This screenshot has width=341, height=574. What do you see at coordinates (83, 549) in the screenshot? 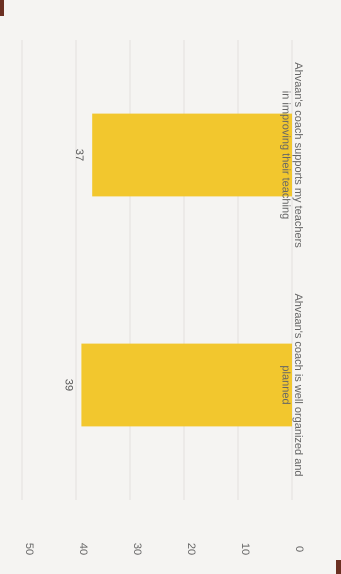
I see `y-tick-label: 40` at bounding box center [83, 549].